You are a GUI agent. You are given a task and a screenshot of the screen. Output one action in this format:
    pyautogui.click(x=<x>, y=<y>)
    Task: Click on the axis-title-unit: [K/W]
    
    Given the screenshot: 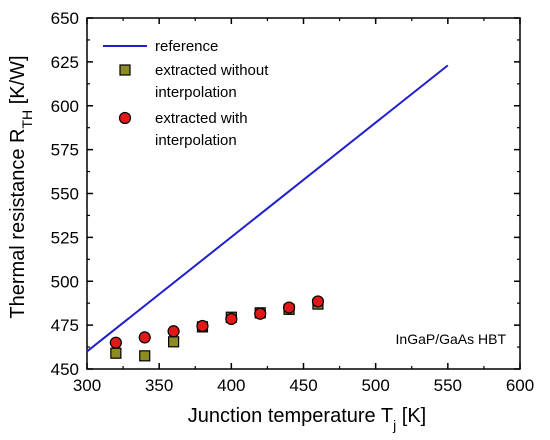 What is the action you would take?
    pyautogui.click(x=18, y=82)
    